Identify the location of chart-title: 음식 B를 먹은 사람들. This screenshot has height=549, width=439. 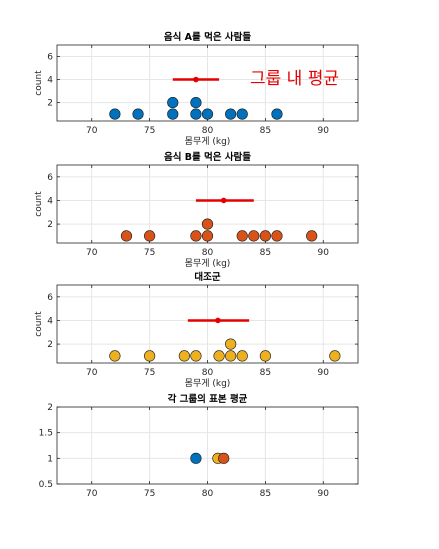
(207, 157).